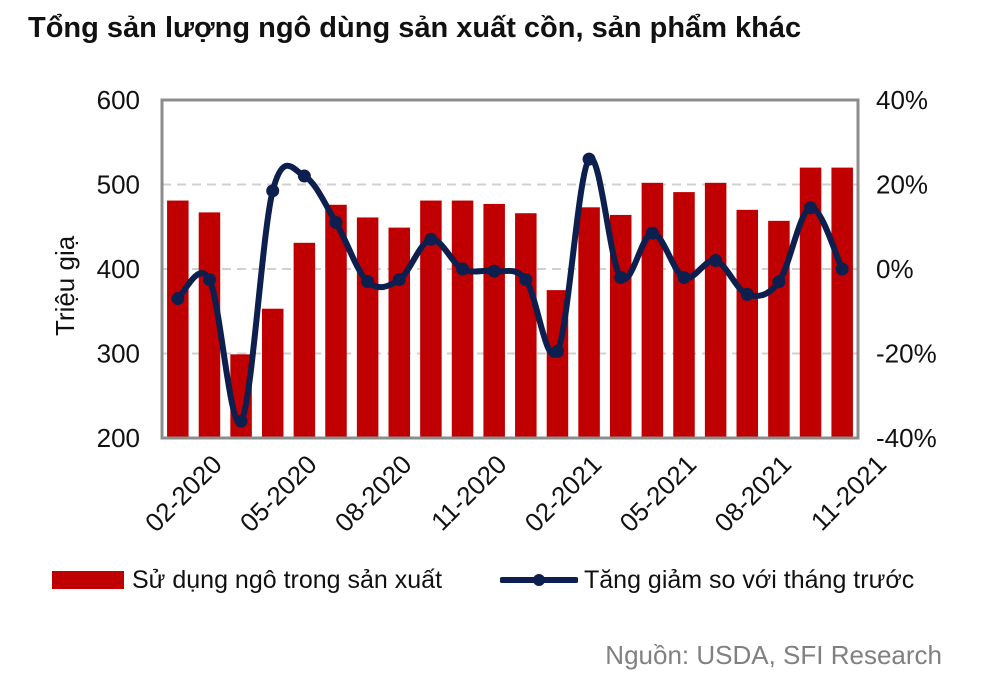 The height and width of the screenshot is (690, 1000). What do you see at coordinates (658, 493) in the screenshot?
I see `x-tick-label: 05-2021` at bounding box center [658, 493].